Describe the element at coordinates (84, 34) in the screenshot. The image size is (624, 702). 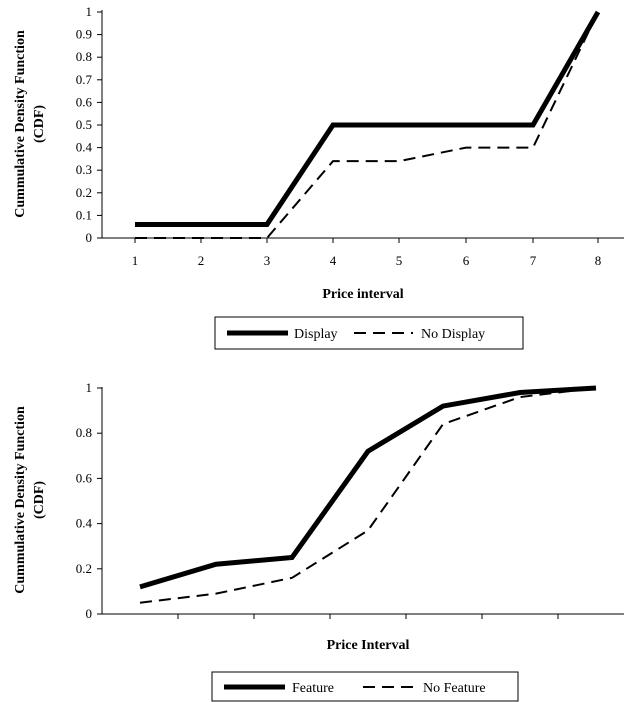
I see `y-tick-label: 0.9` at that location.